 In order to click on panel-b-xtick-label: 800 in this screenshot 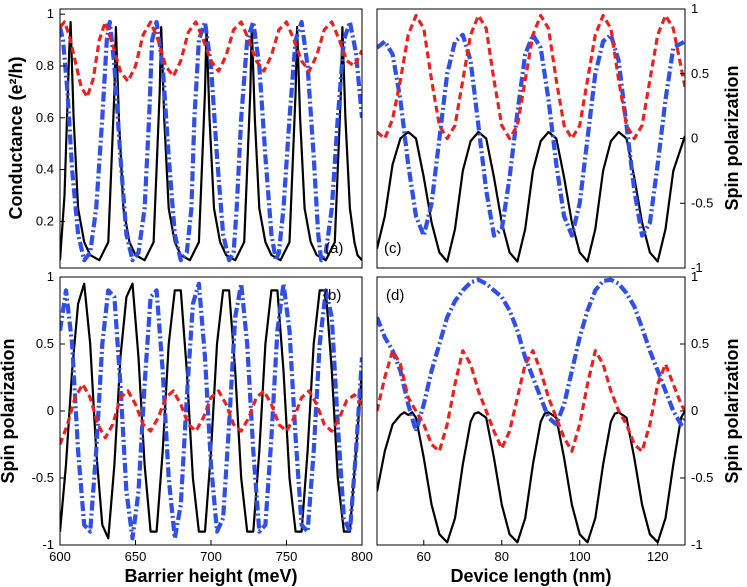, I will do `click(362, 556)`.